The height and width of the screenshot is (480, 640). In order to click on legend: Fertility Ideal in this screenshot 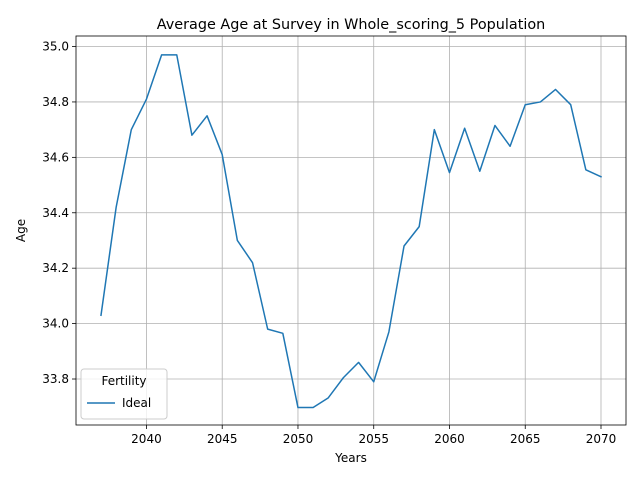, I will do `click(124, 394)`.